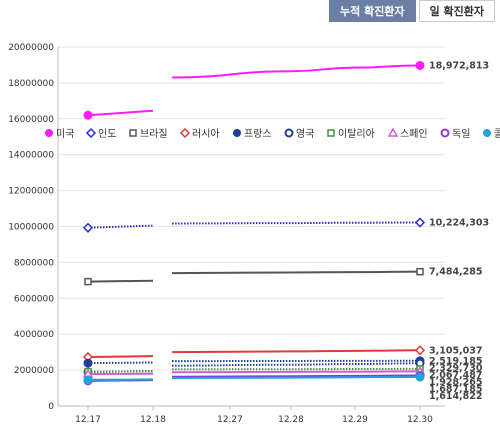 This screenshot has width=500, height=429. I want to click on legend-label: 프랑스, so click(258, 134).